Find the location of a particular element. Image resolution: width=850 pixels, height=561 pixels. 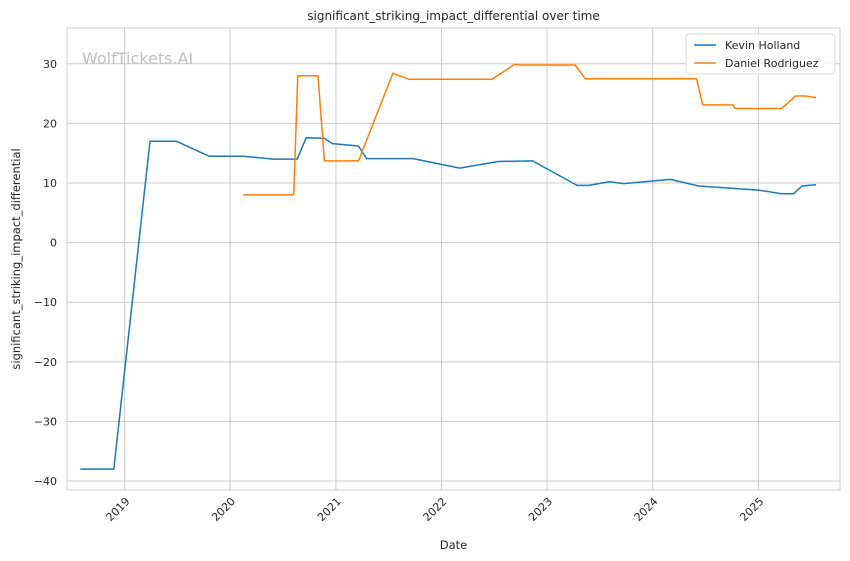

legend-entry-label: Daniel Rodriguez is located at coordinates (772, 63).